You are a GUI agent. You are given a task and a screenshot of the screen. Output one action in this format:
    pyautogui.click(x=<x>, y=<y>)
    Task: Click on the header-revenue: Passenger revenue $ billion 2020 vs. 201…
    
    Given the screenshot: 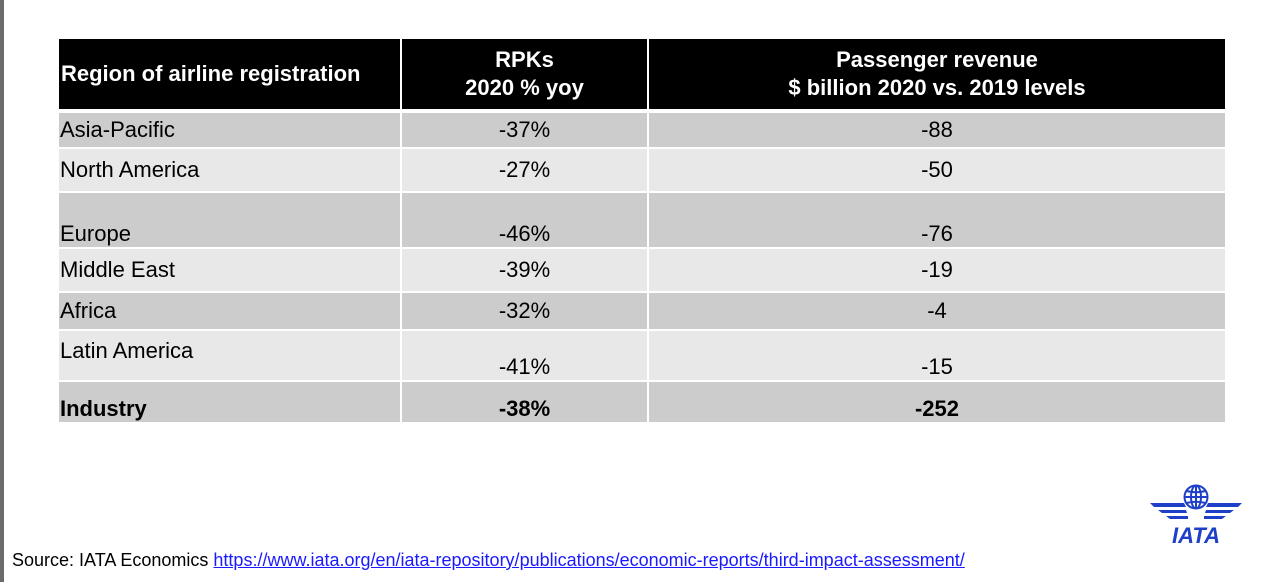 What is the action you would take?
    pyautogui.click(x=936, y=75)
    